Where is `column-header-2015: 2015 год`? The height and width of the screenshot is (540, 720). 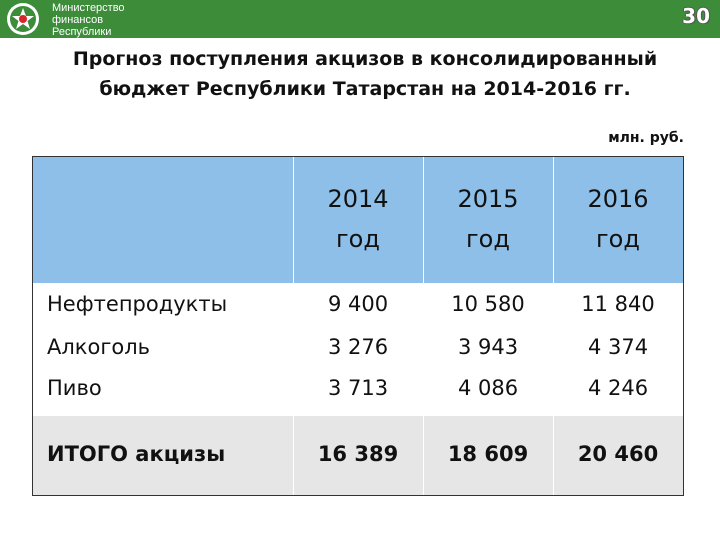 column-header-2015: 2015 год is located at coordinates (488, 219).